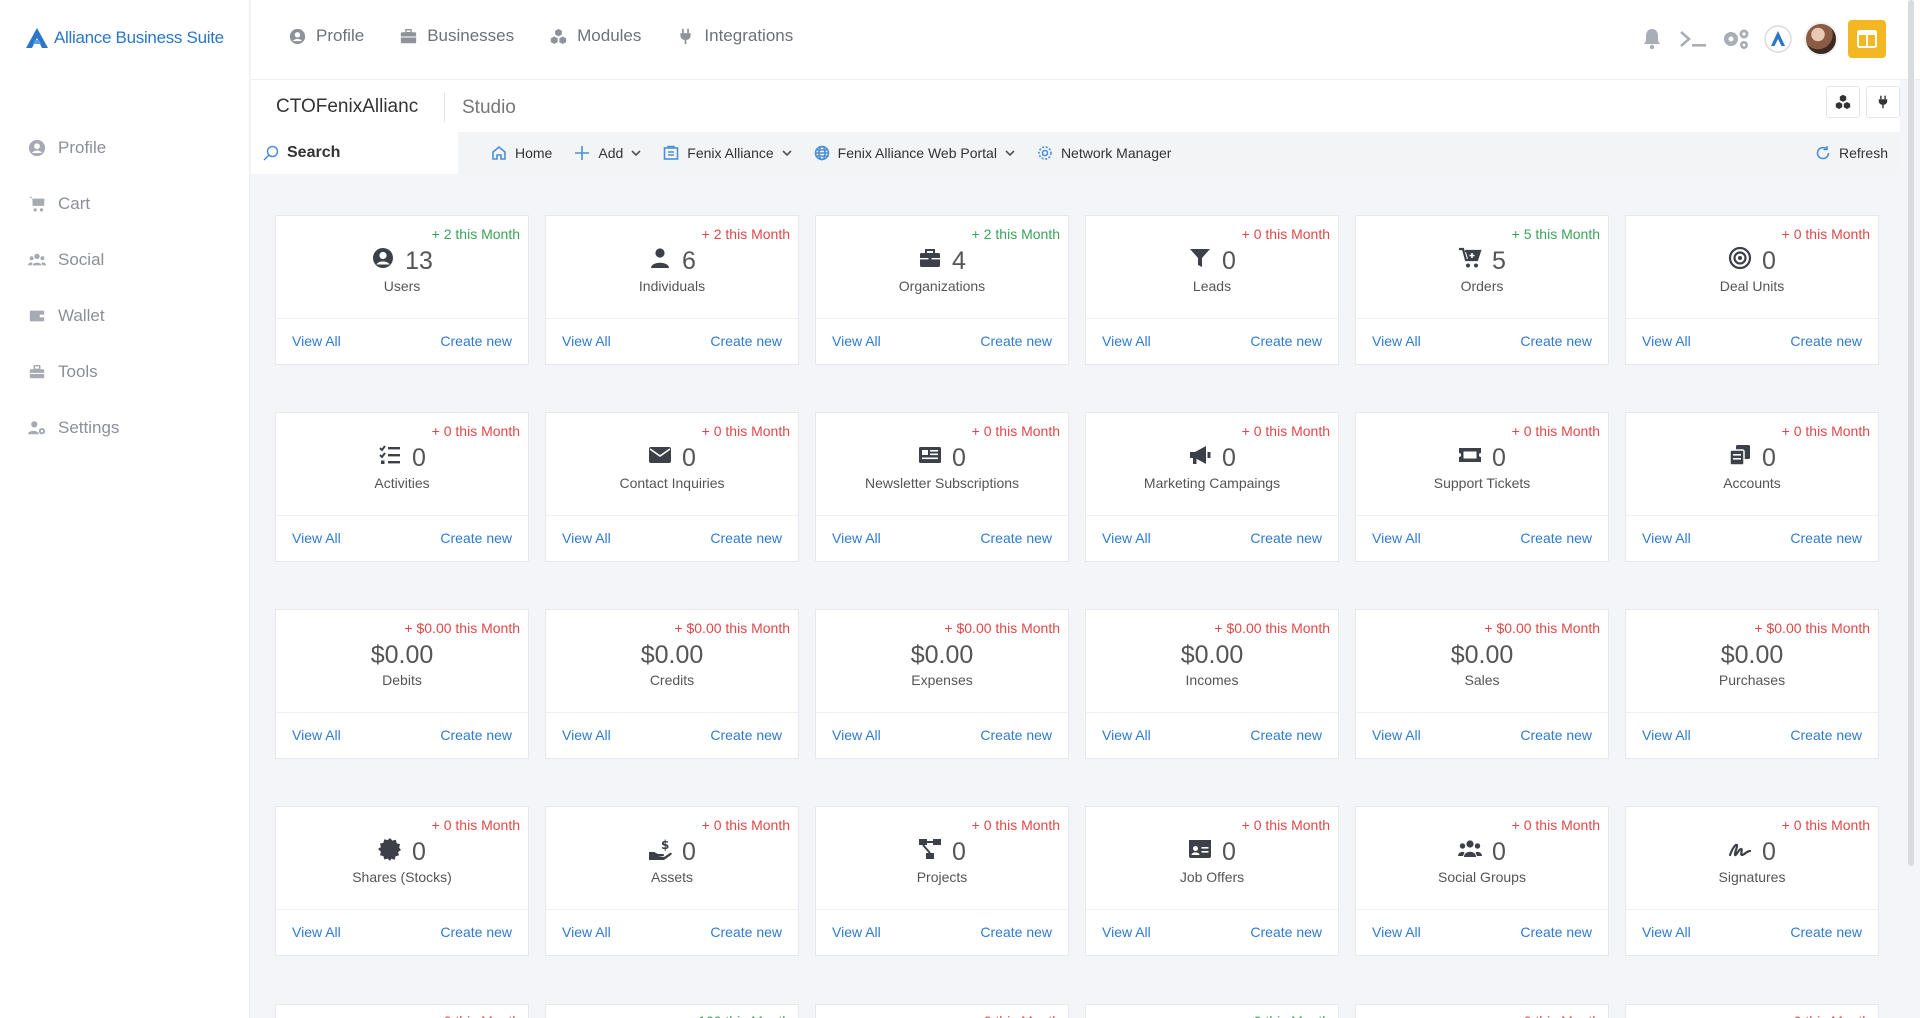 Image resolution: width=1920 pixels, height=1018 pixels. Describe the element at coordinates (1867, 39) in the screenshot. I see `layout-toggle-button` at that location.